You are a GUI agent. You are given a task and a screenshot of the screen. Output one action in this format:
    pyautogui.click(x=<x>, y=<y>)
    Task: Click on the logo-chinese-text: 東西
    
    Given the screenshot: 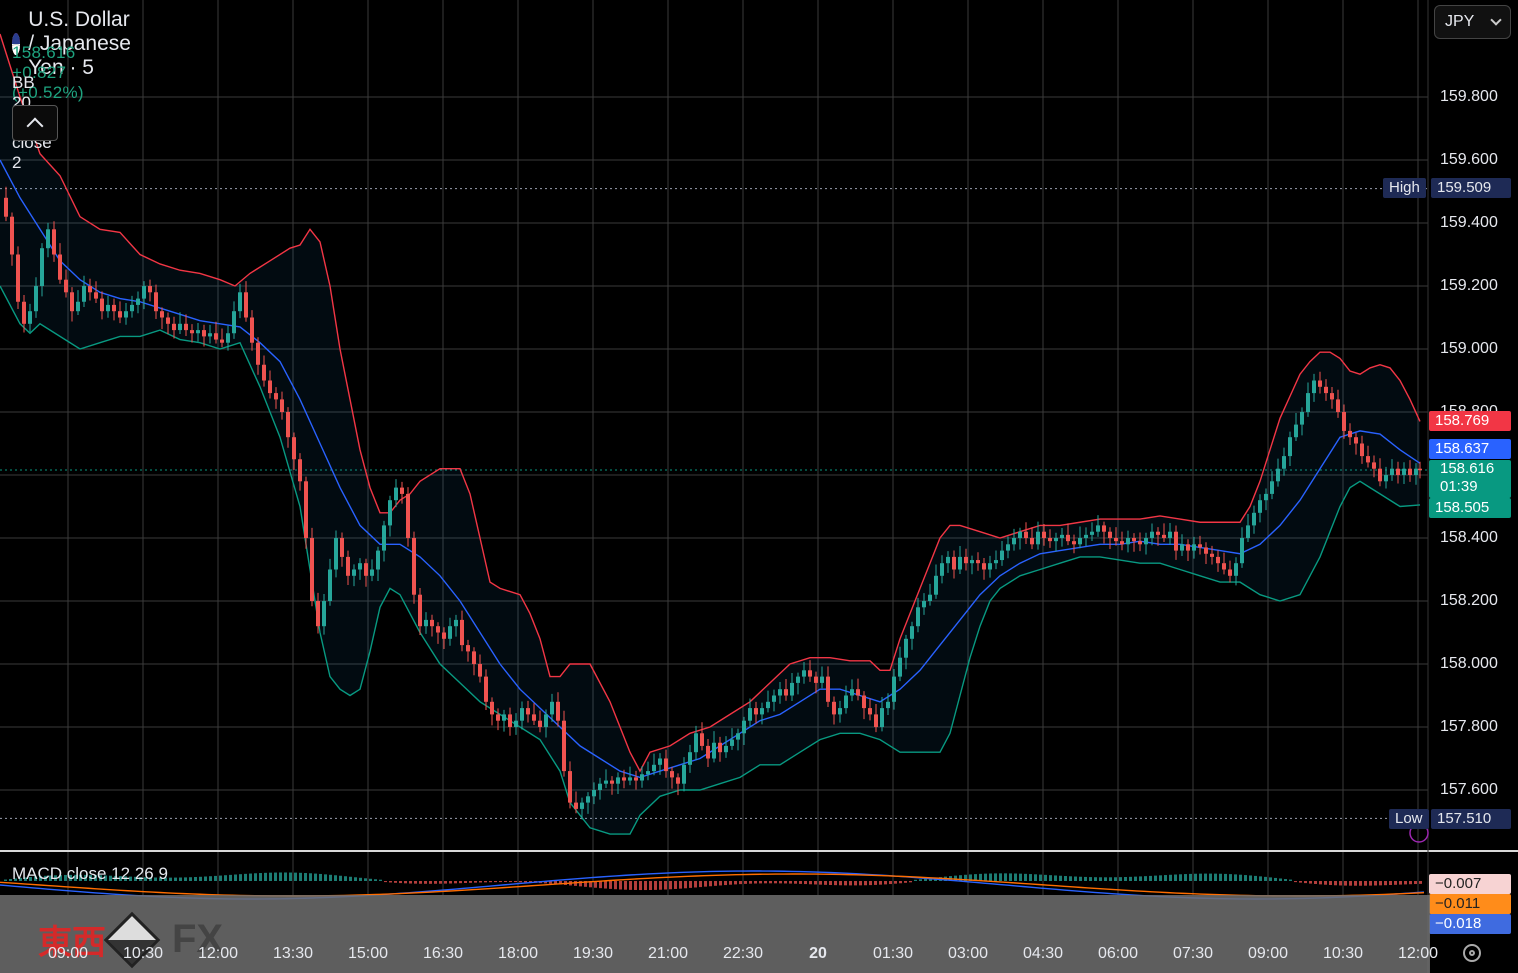 What is the action you would take?
    pyautogui.click(x=72, y=943)
    